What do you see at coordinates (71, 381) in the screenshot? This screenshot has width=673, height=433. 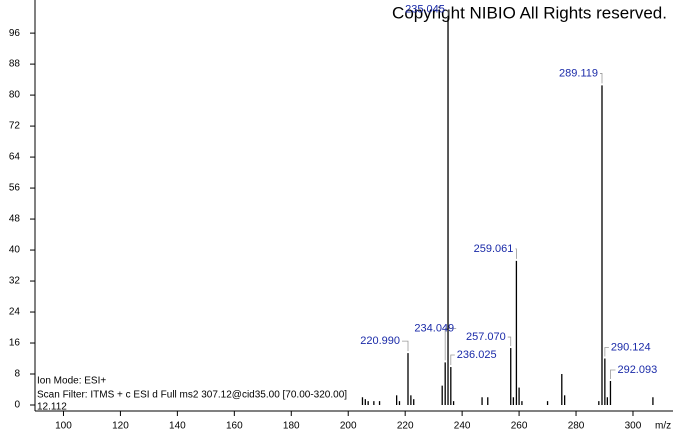 I see `ion-mode: Ion Mode: ESI+` at bounding box center [71, 381].